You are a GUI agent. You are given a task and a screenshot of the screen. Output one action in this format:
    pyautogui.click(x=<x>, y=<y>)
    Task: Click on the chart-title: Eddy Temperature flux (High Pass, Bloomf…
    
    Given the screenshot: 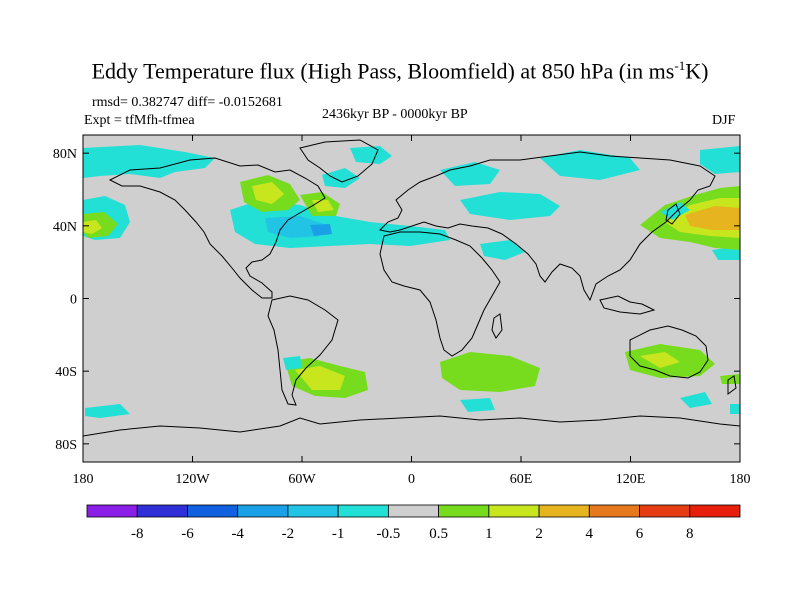 What is the action you would take?
    pyautogui.click(x=400, y=71)
    